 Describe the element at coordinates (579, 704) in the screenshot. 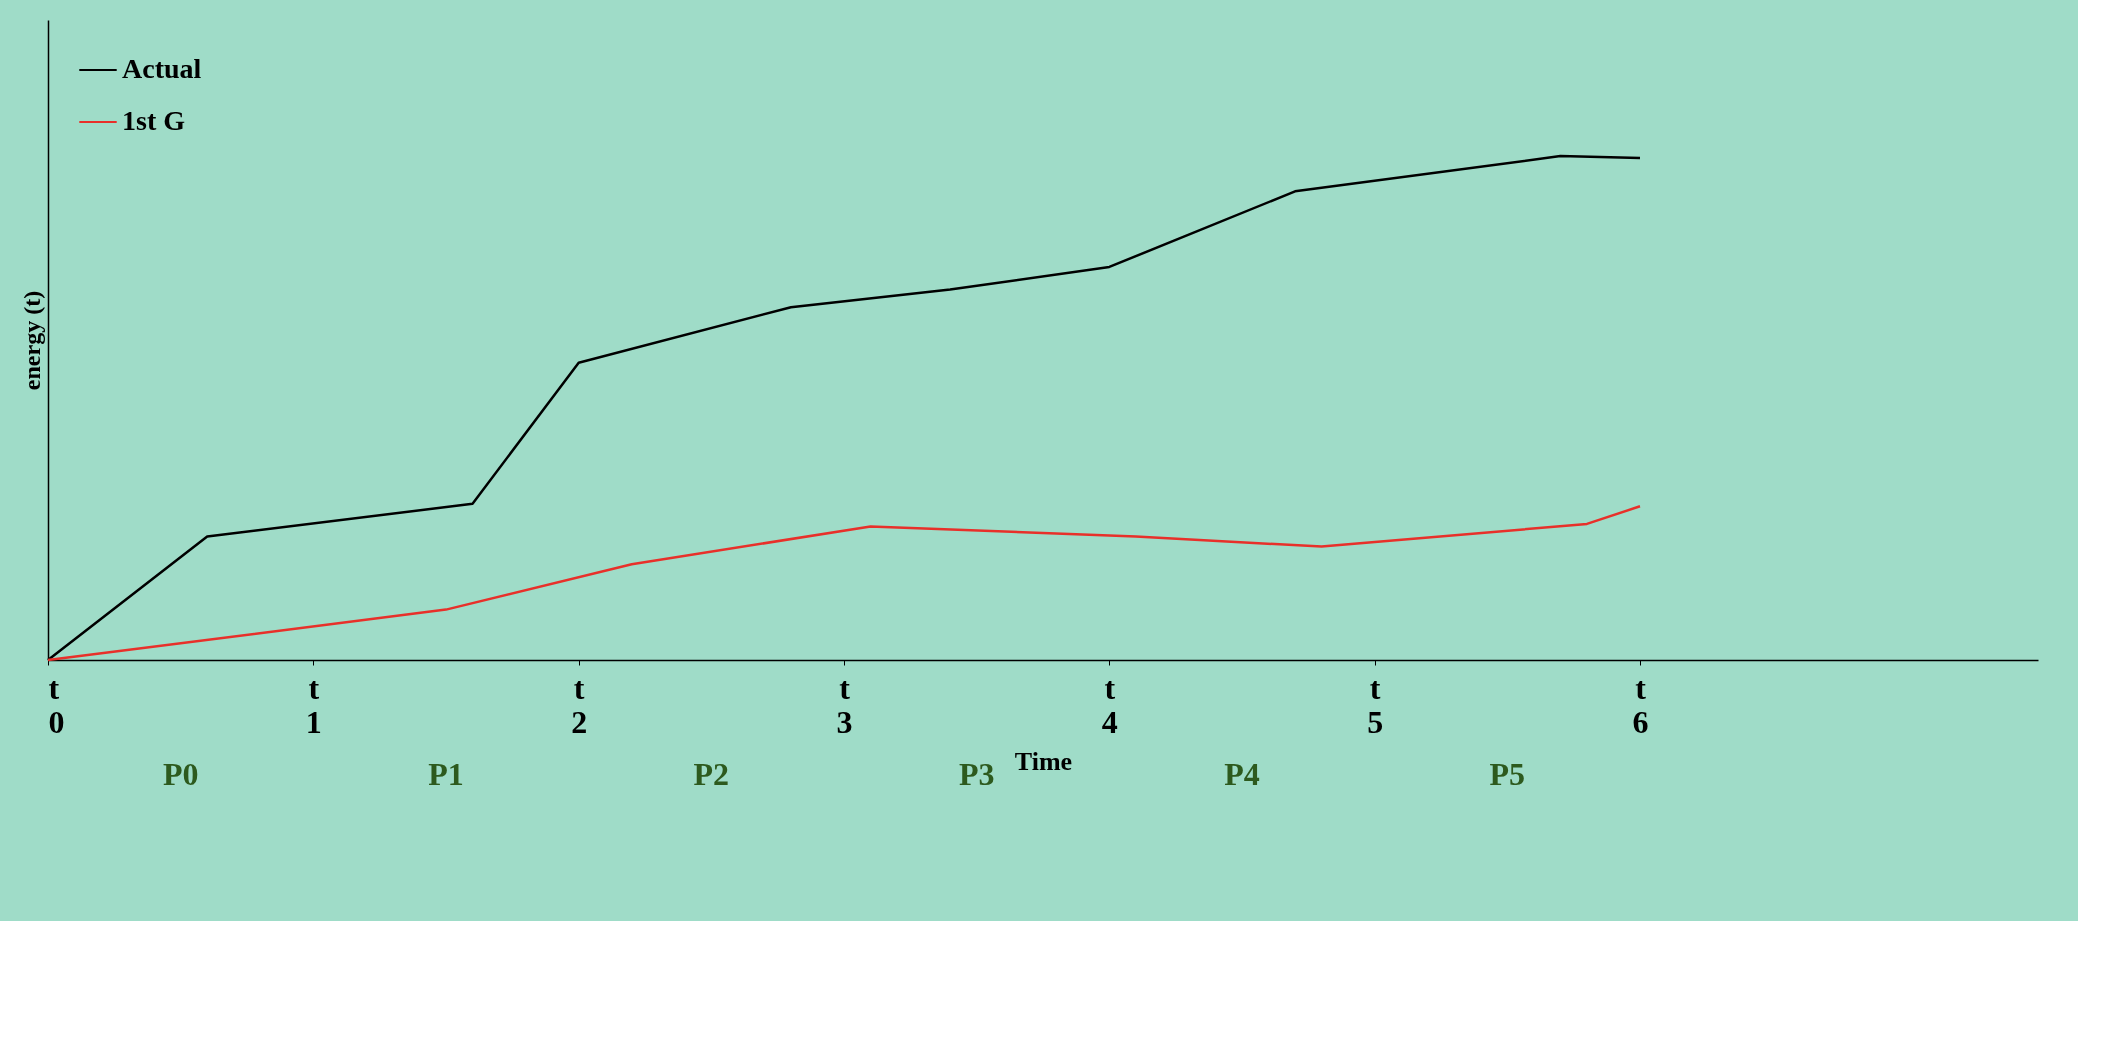

I see `x-tick-label: t 2` at that location.